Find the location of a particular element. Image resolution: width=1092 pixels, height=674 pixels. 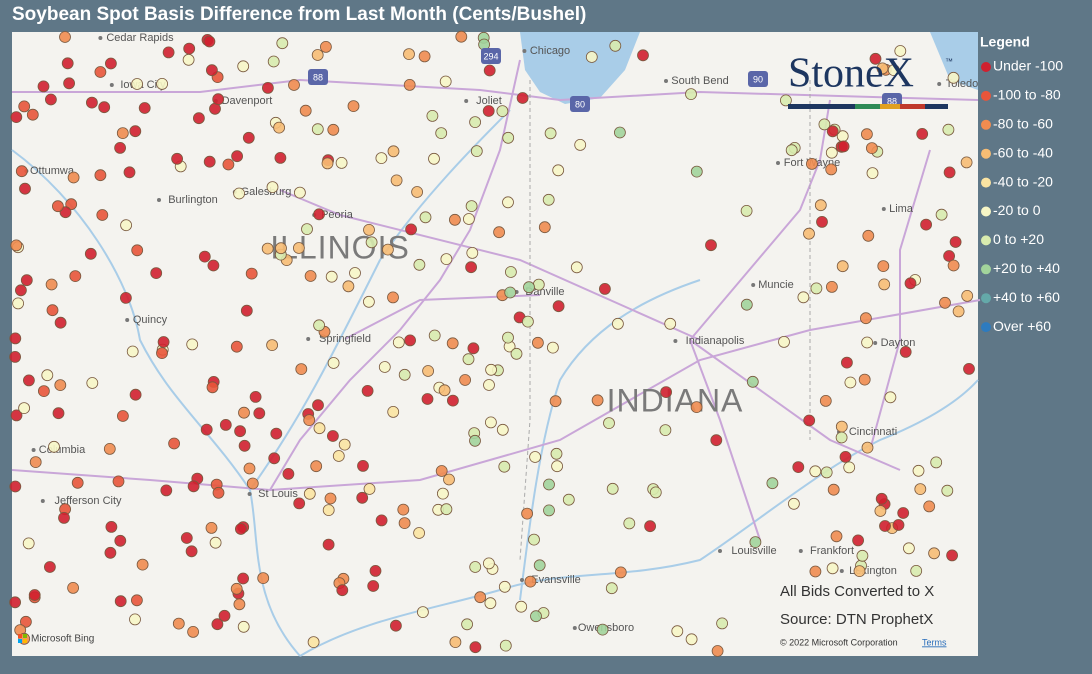

legend-label: -20 to 0 is located at coordinates (1017, 210).